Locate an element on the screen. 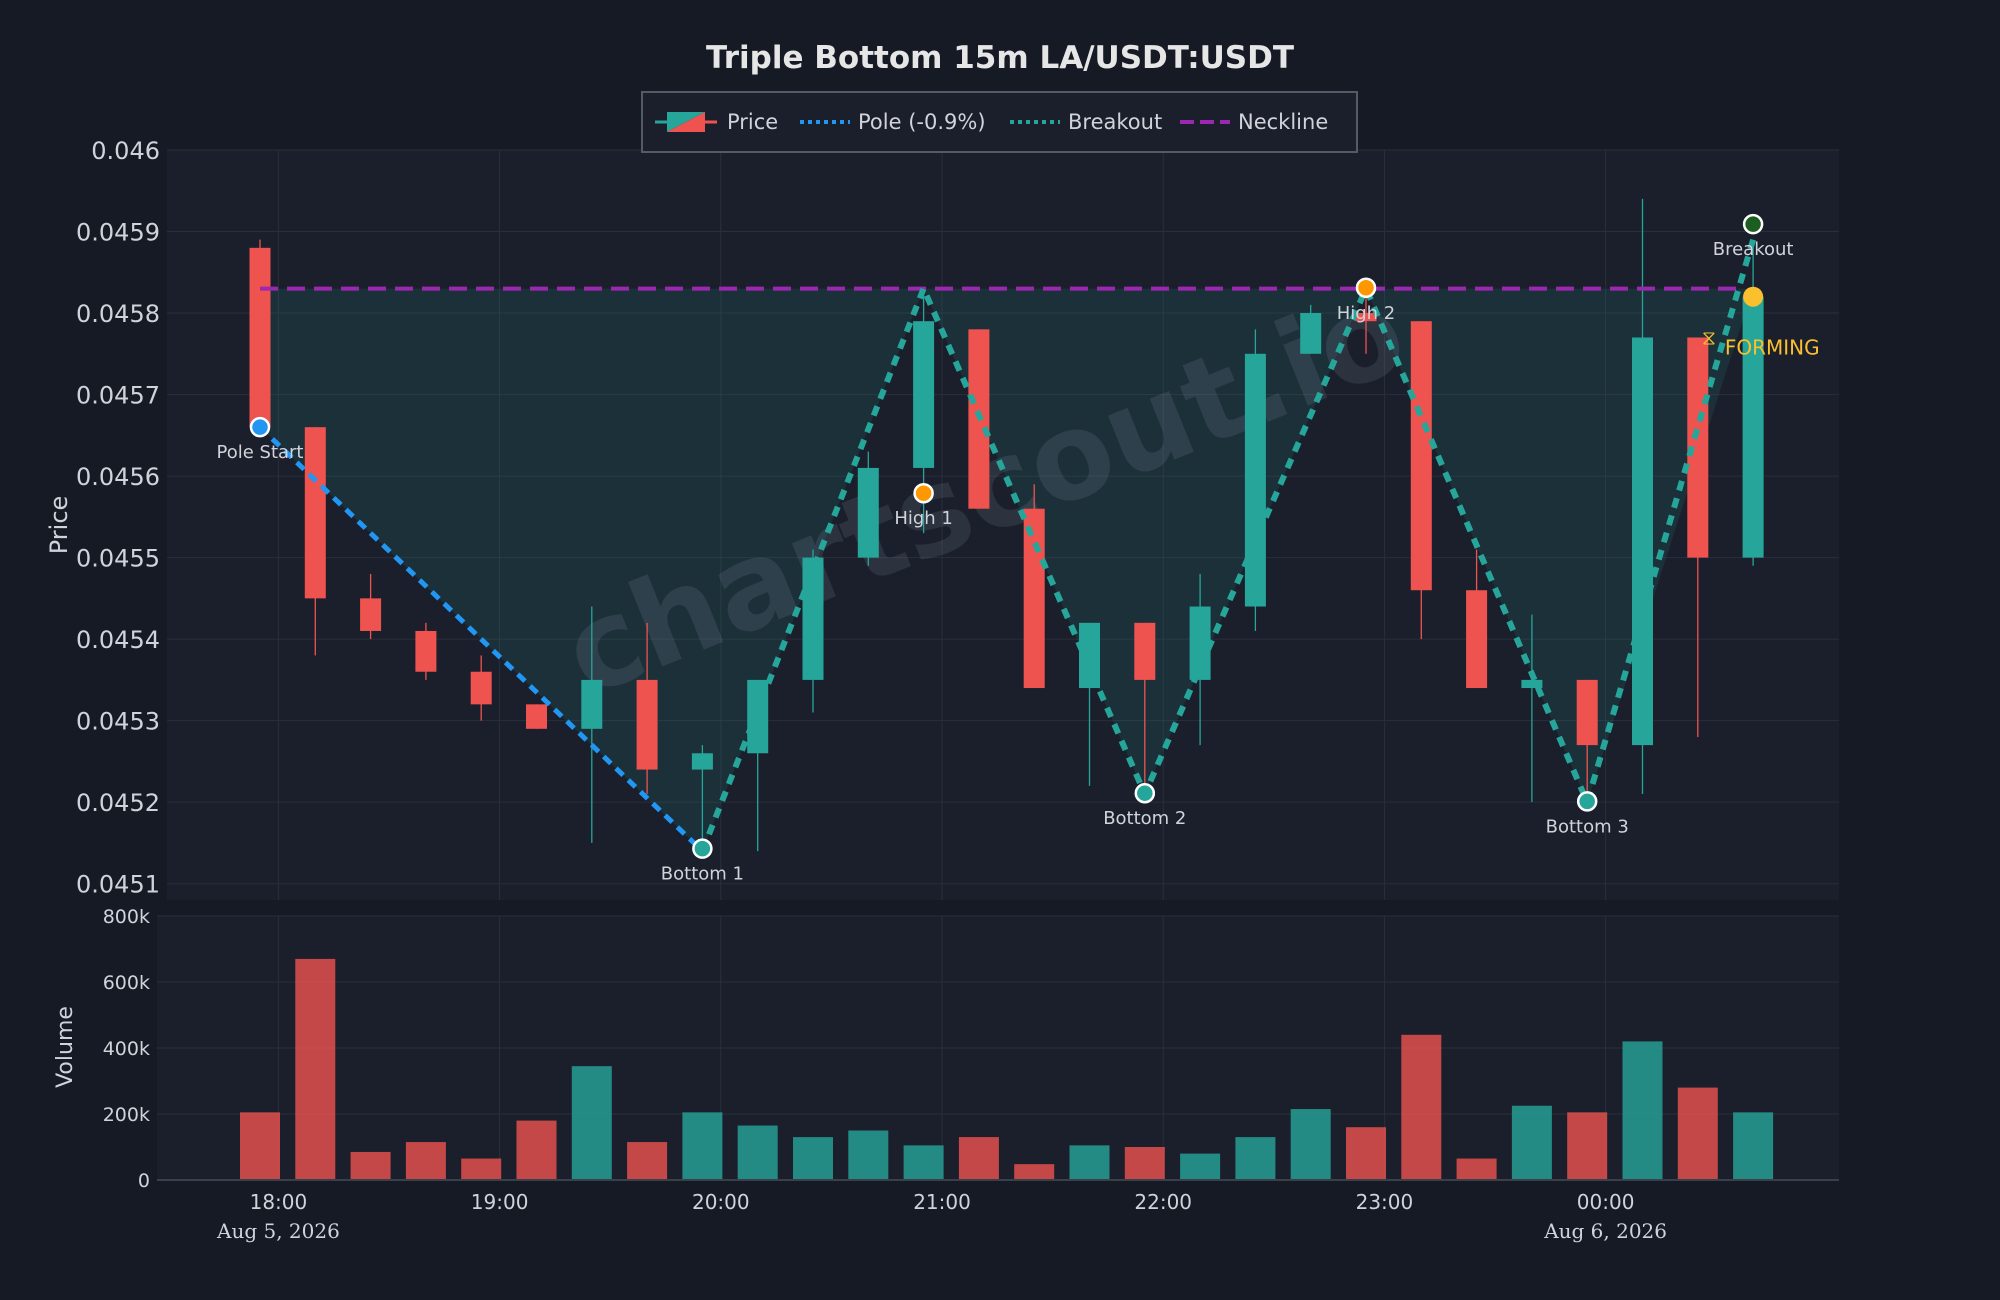 The height and width of the screenshot is (1300, 2000). volume-tick-label: 800k is located at coordinates (126, 917).